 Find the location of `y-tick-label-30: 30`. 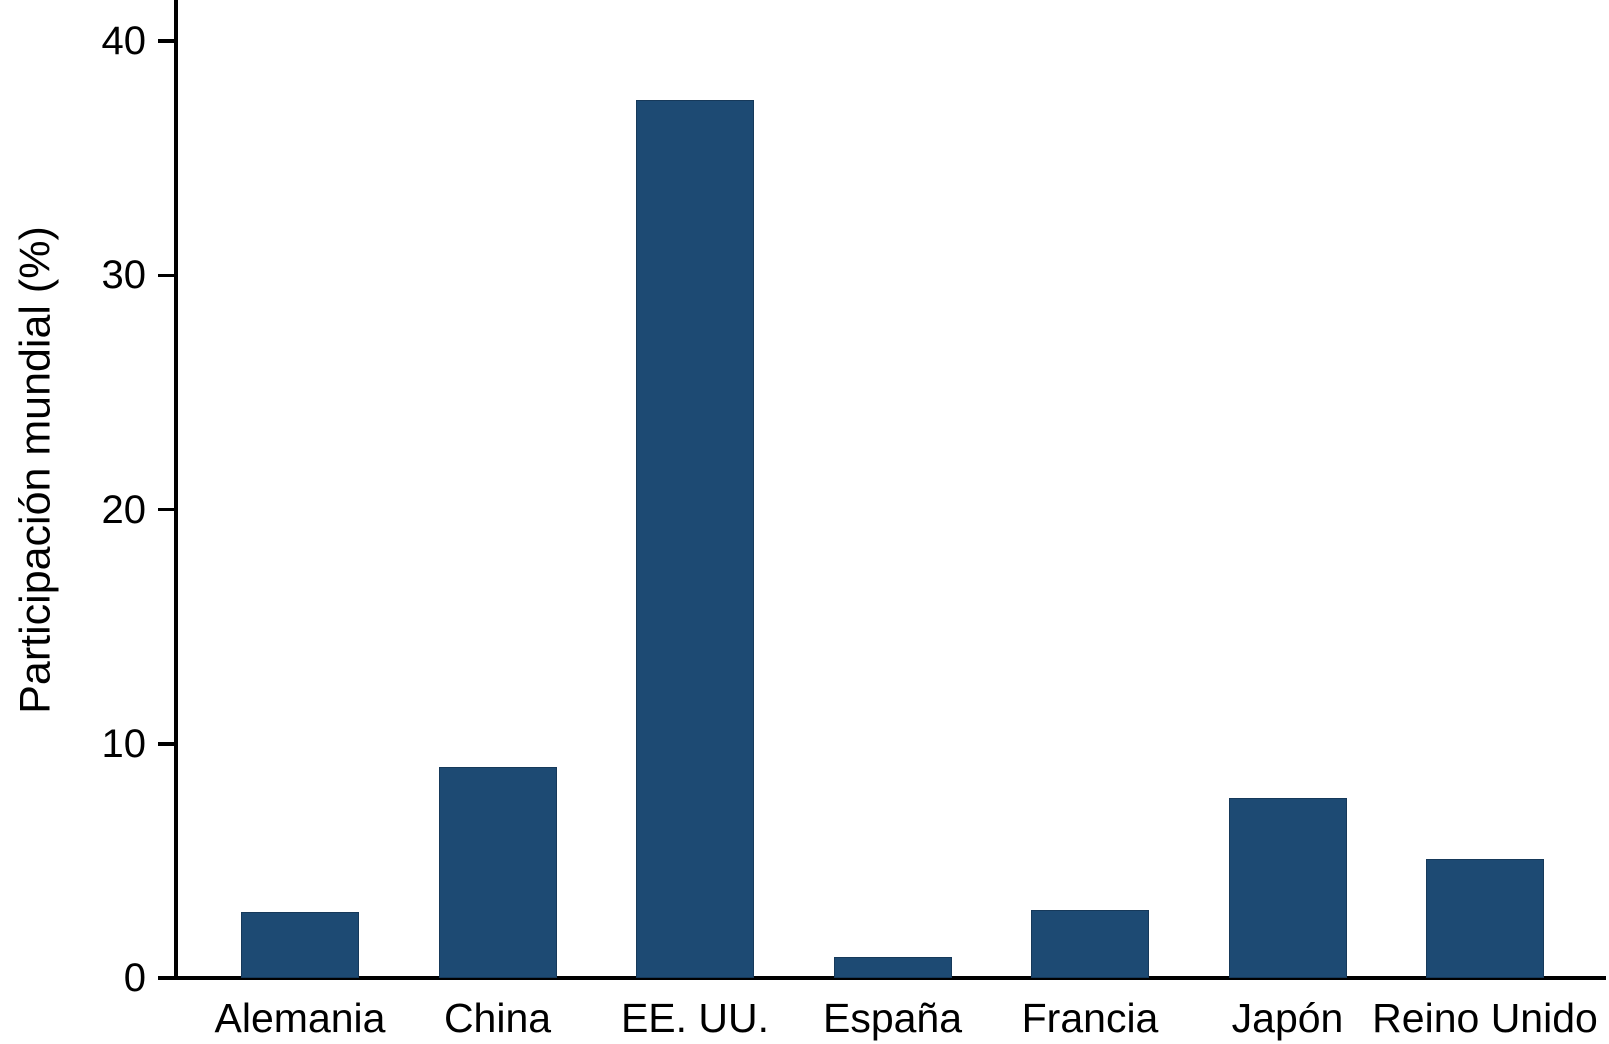

y-tick-label-30: 30 is located at coordinates (124, 275).